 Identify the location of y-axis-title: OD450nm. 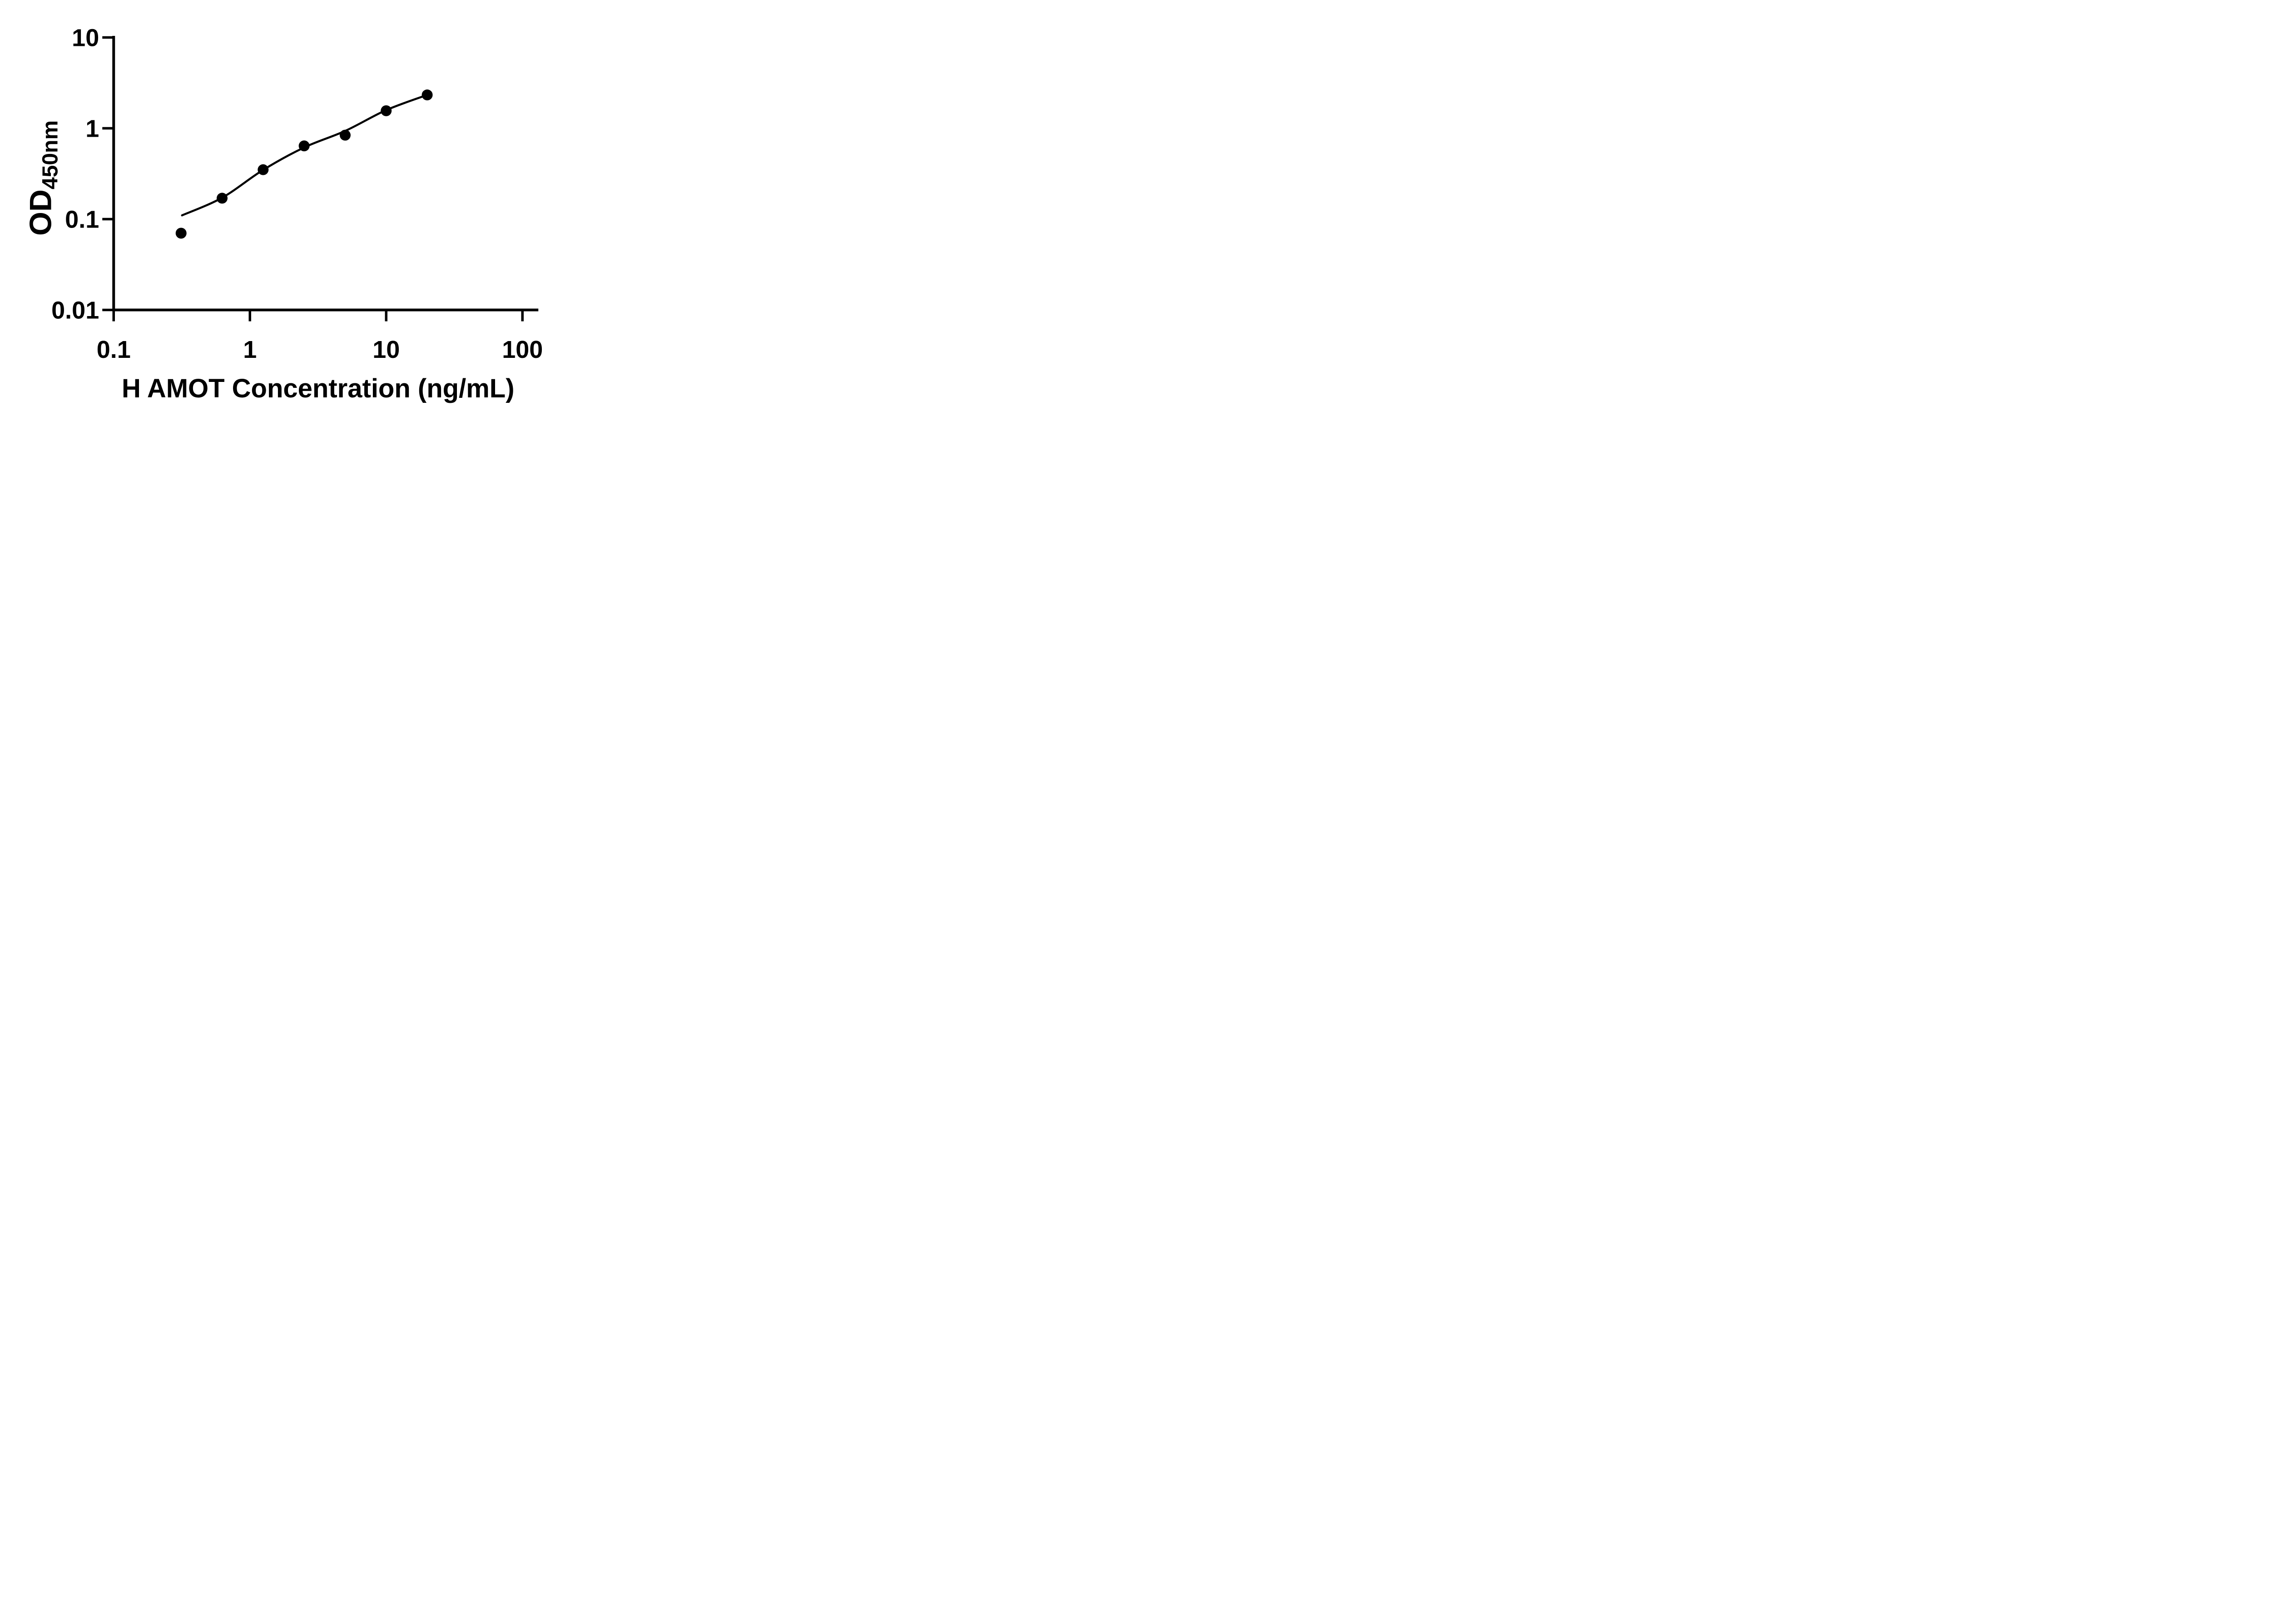
(42, 178).